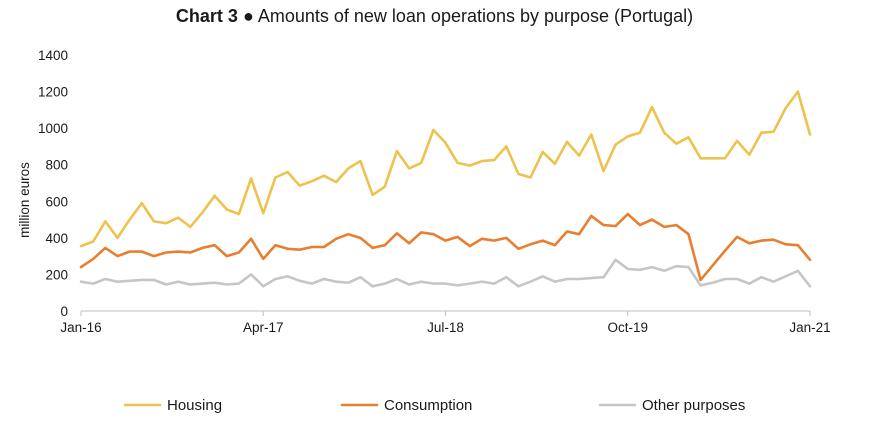 The height and width of the screenshot is (426, 869). Describe the element at coordinates (53, 128) in the screenshot. I see `y-tick-label: 1000` at that location.